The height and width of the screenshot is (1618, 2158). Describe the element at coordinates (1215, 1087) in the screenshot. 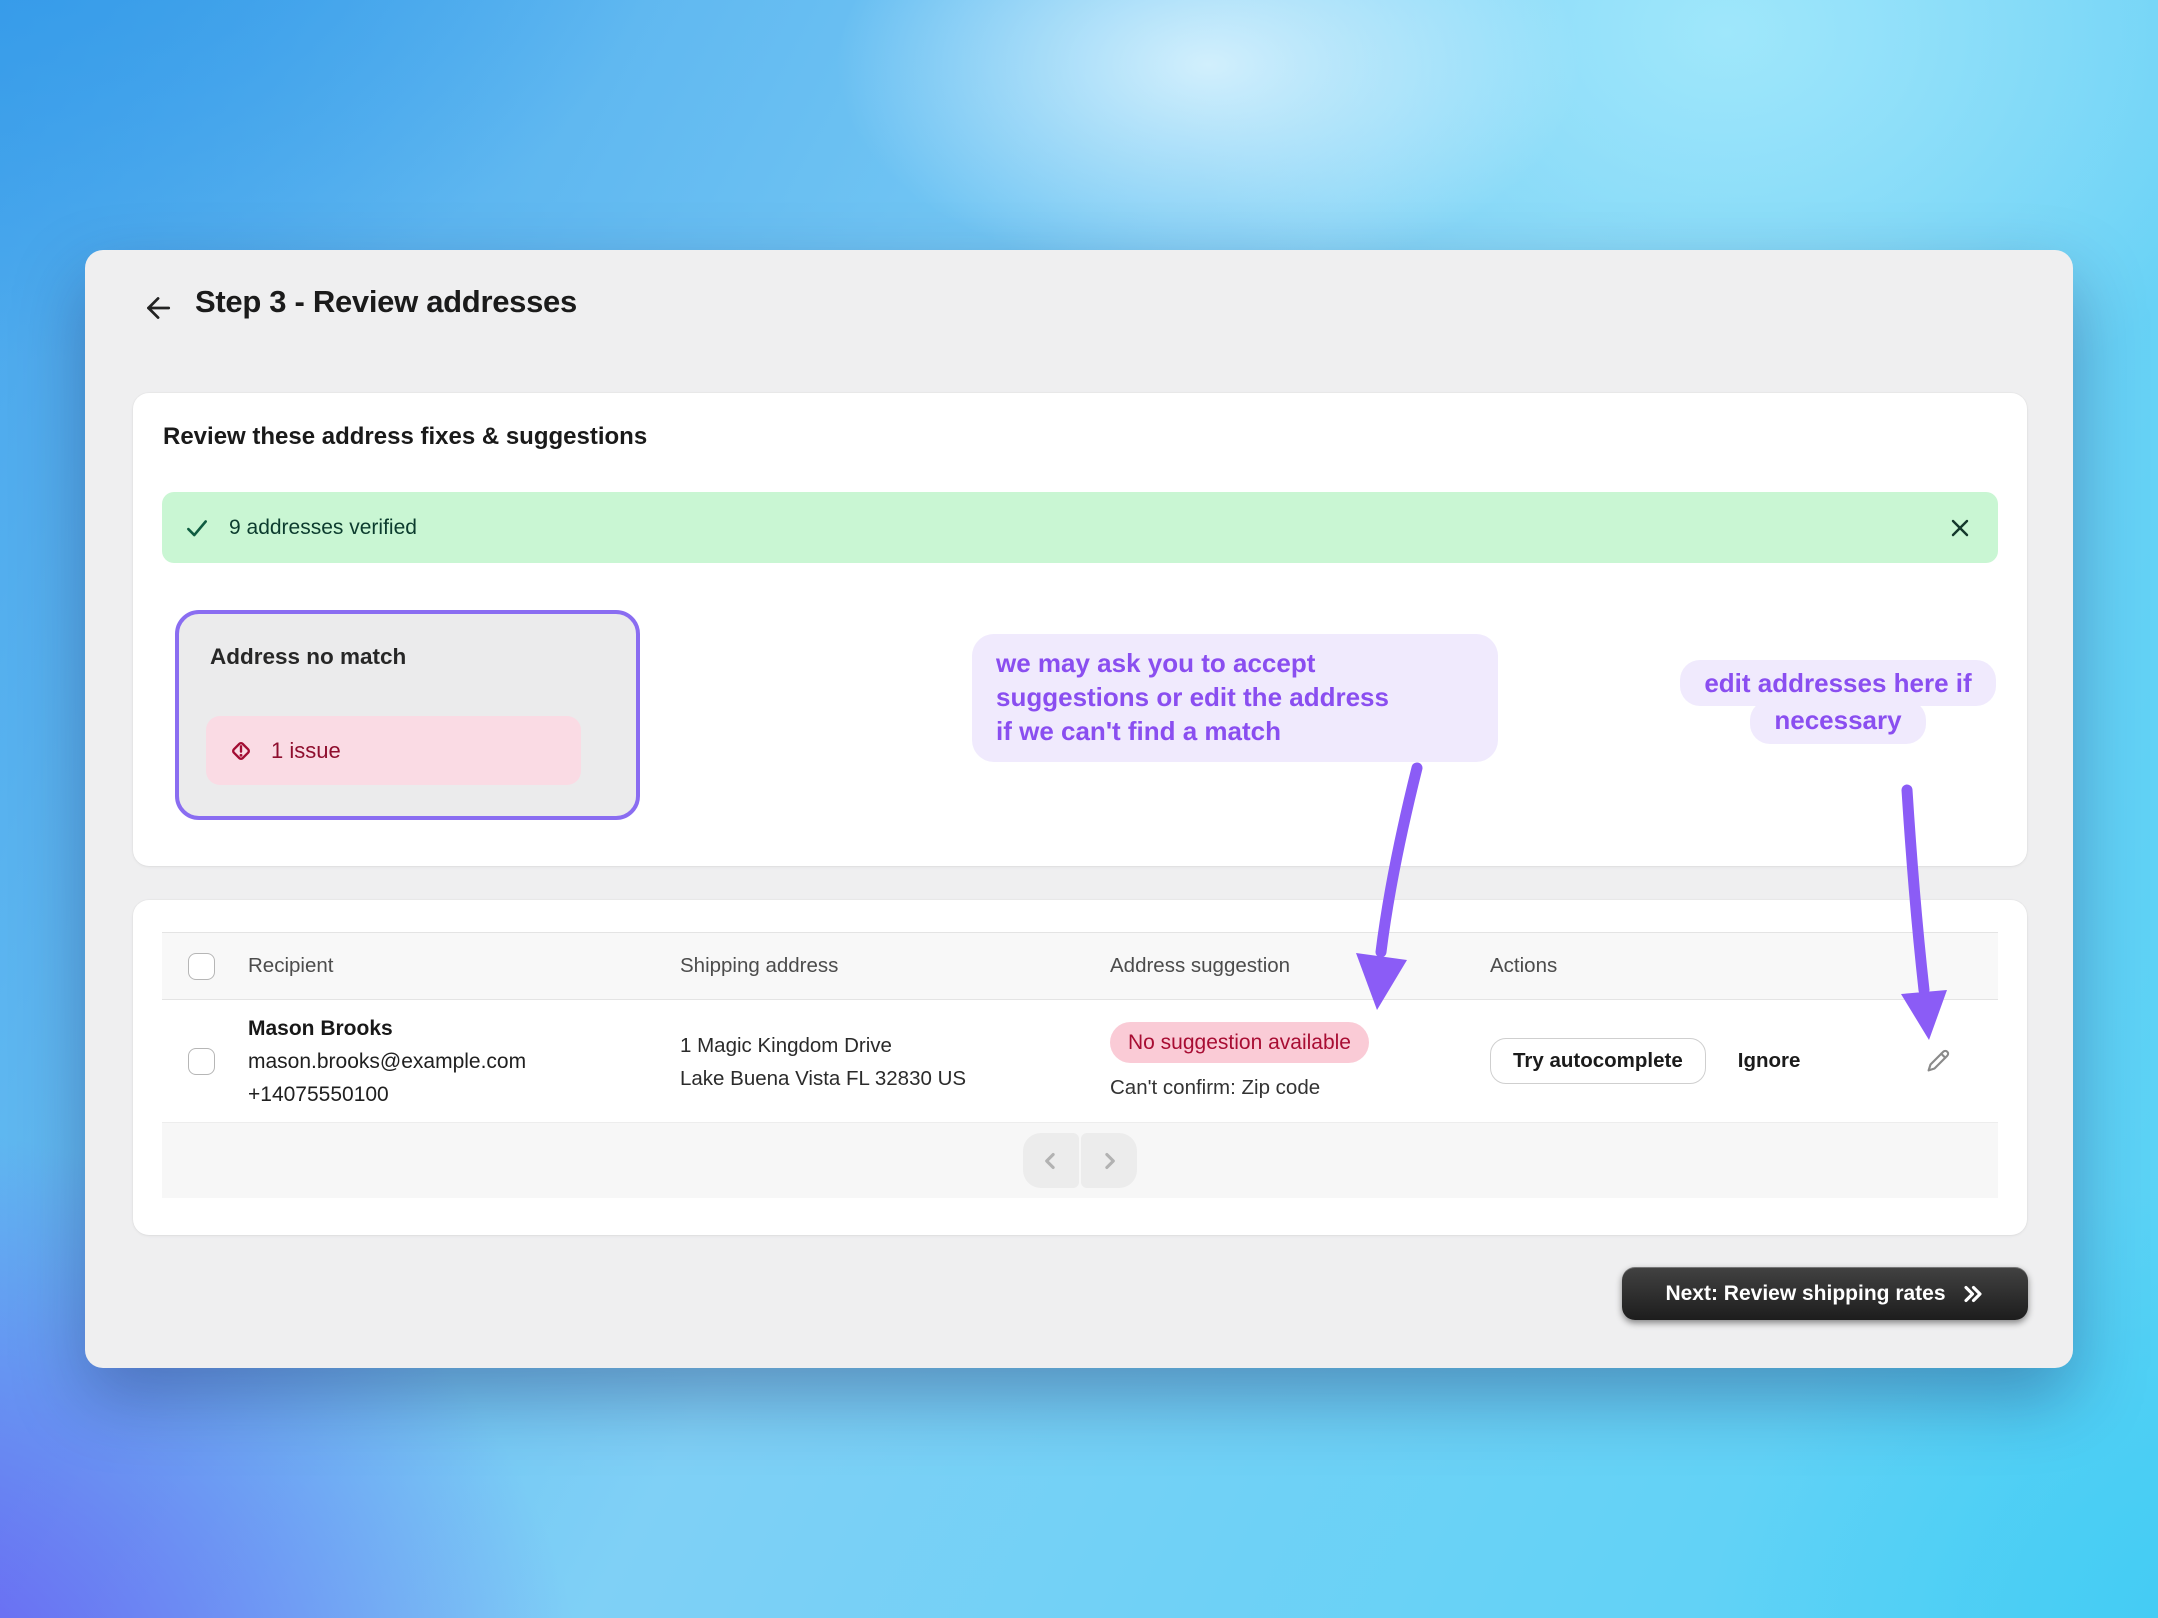

I see `cant-confirm-note: Can't confirm: Zip code` at that location.